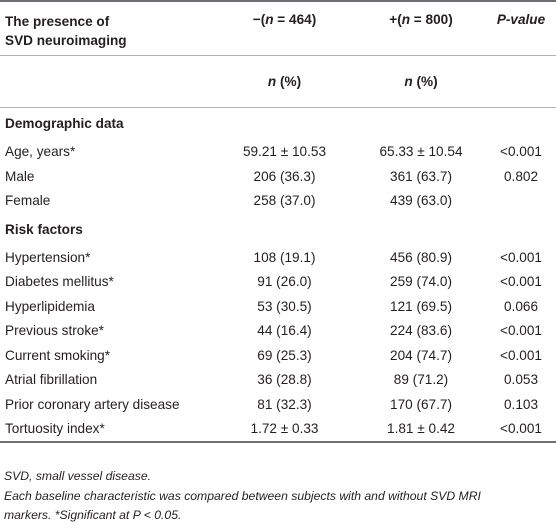 Image resolution: width=556 pixels, height=530 pixels. I want to click on table-row: Hyperlipidemia 53 (30.5) 121 (69.5) 0.066, so click(278, 306).